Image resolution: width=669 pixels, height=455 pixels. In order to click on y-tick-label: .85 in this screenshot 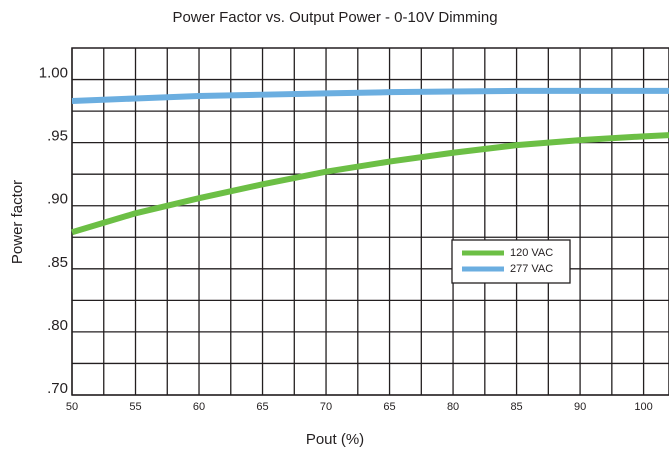, I will do `click(57, 262)`.